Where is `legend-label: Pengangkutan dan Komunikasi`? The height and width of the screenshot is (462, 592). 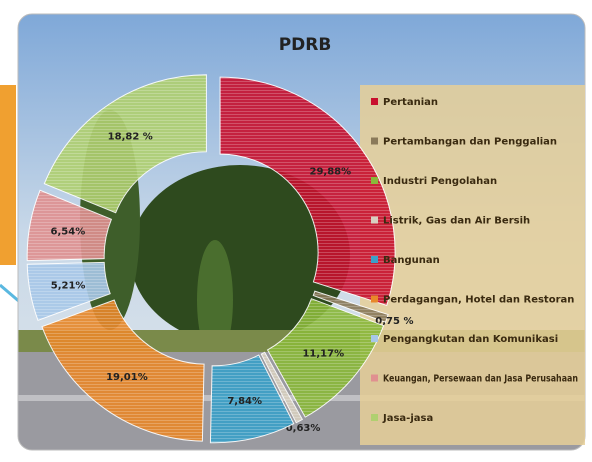
legend-label: Pengangkutan dan Komunikasi is located at coordinates (470, 339).